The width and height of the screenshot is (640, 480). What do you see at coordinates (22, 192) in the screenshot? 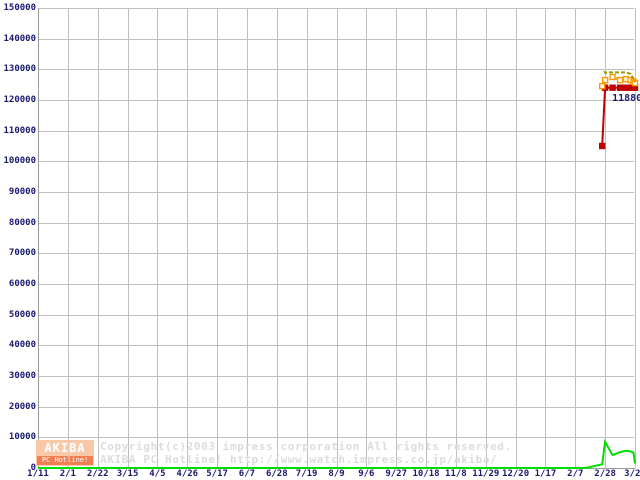
I see `y-axis-tick-label: 90000` at bounding box center [22, 192].